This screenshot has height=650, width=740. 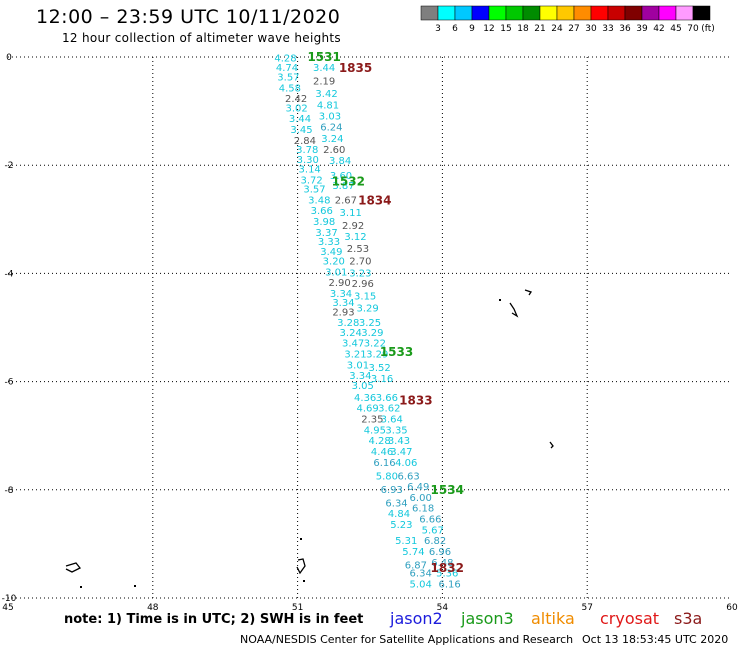 I want to click on wave-height-label: 2.93, so click(x=343, y=312).